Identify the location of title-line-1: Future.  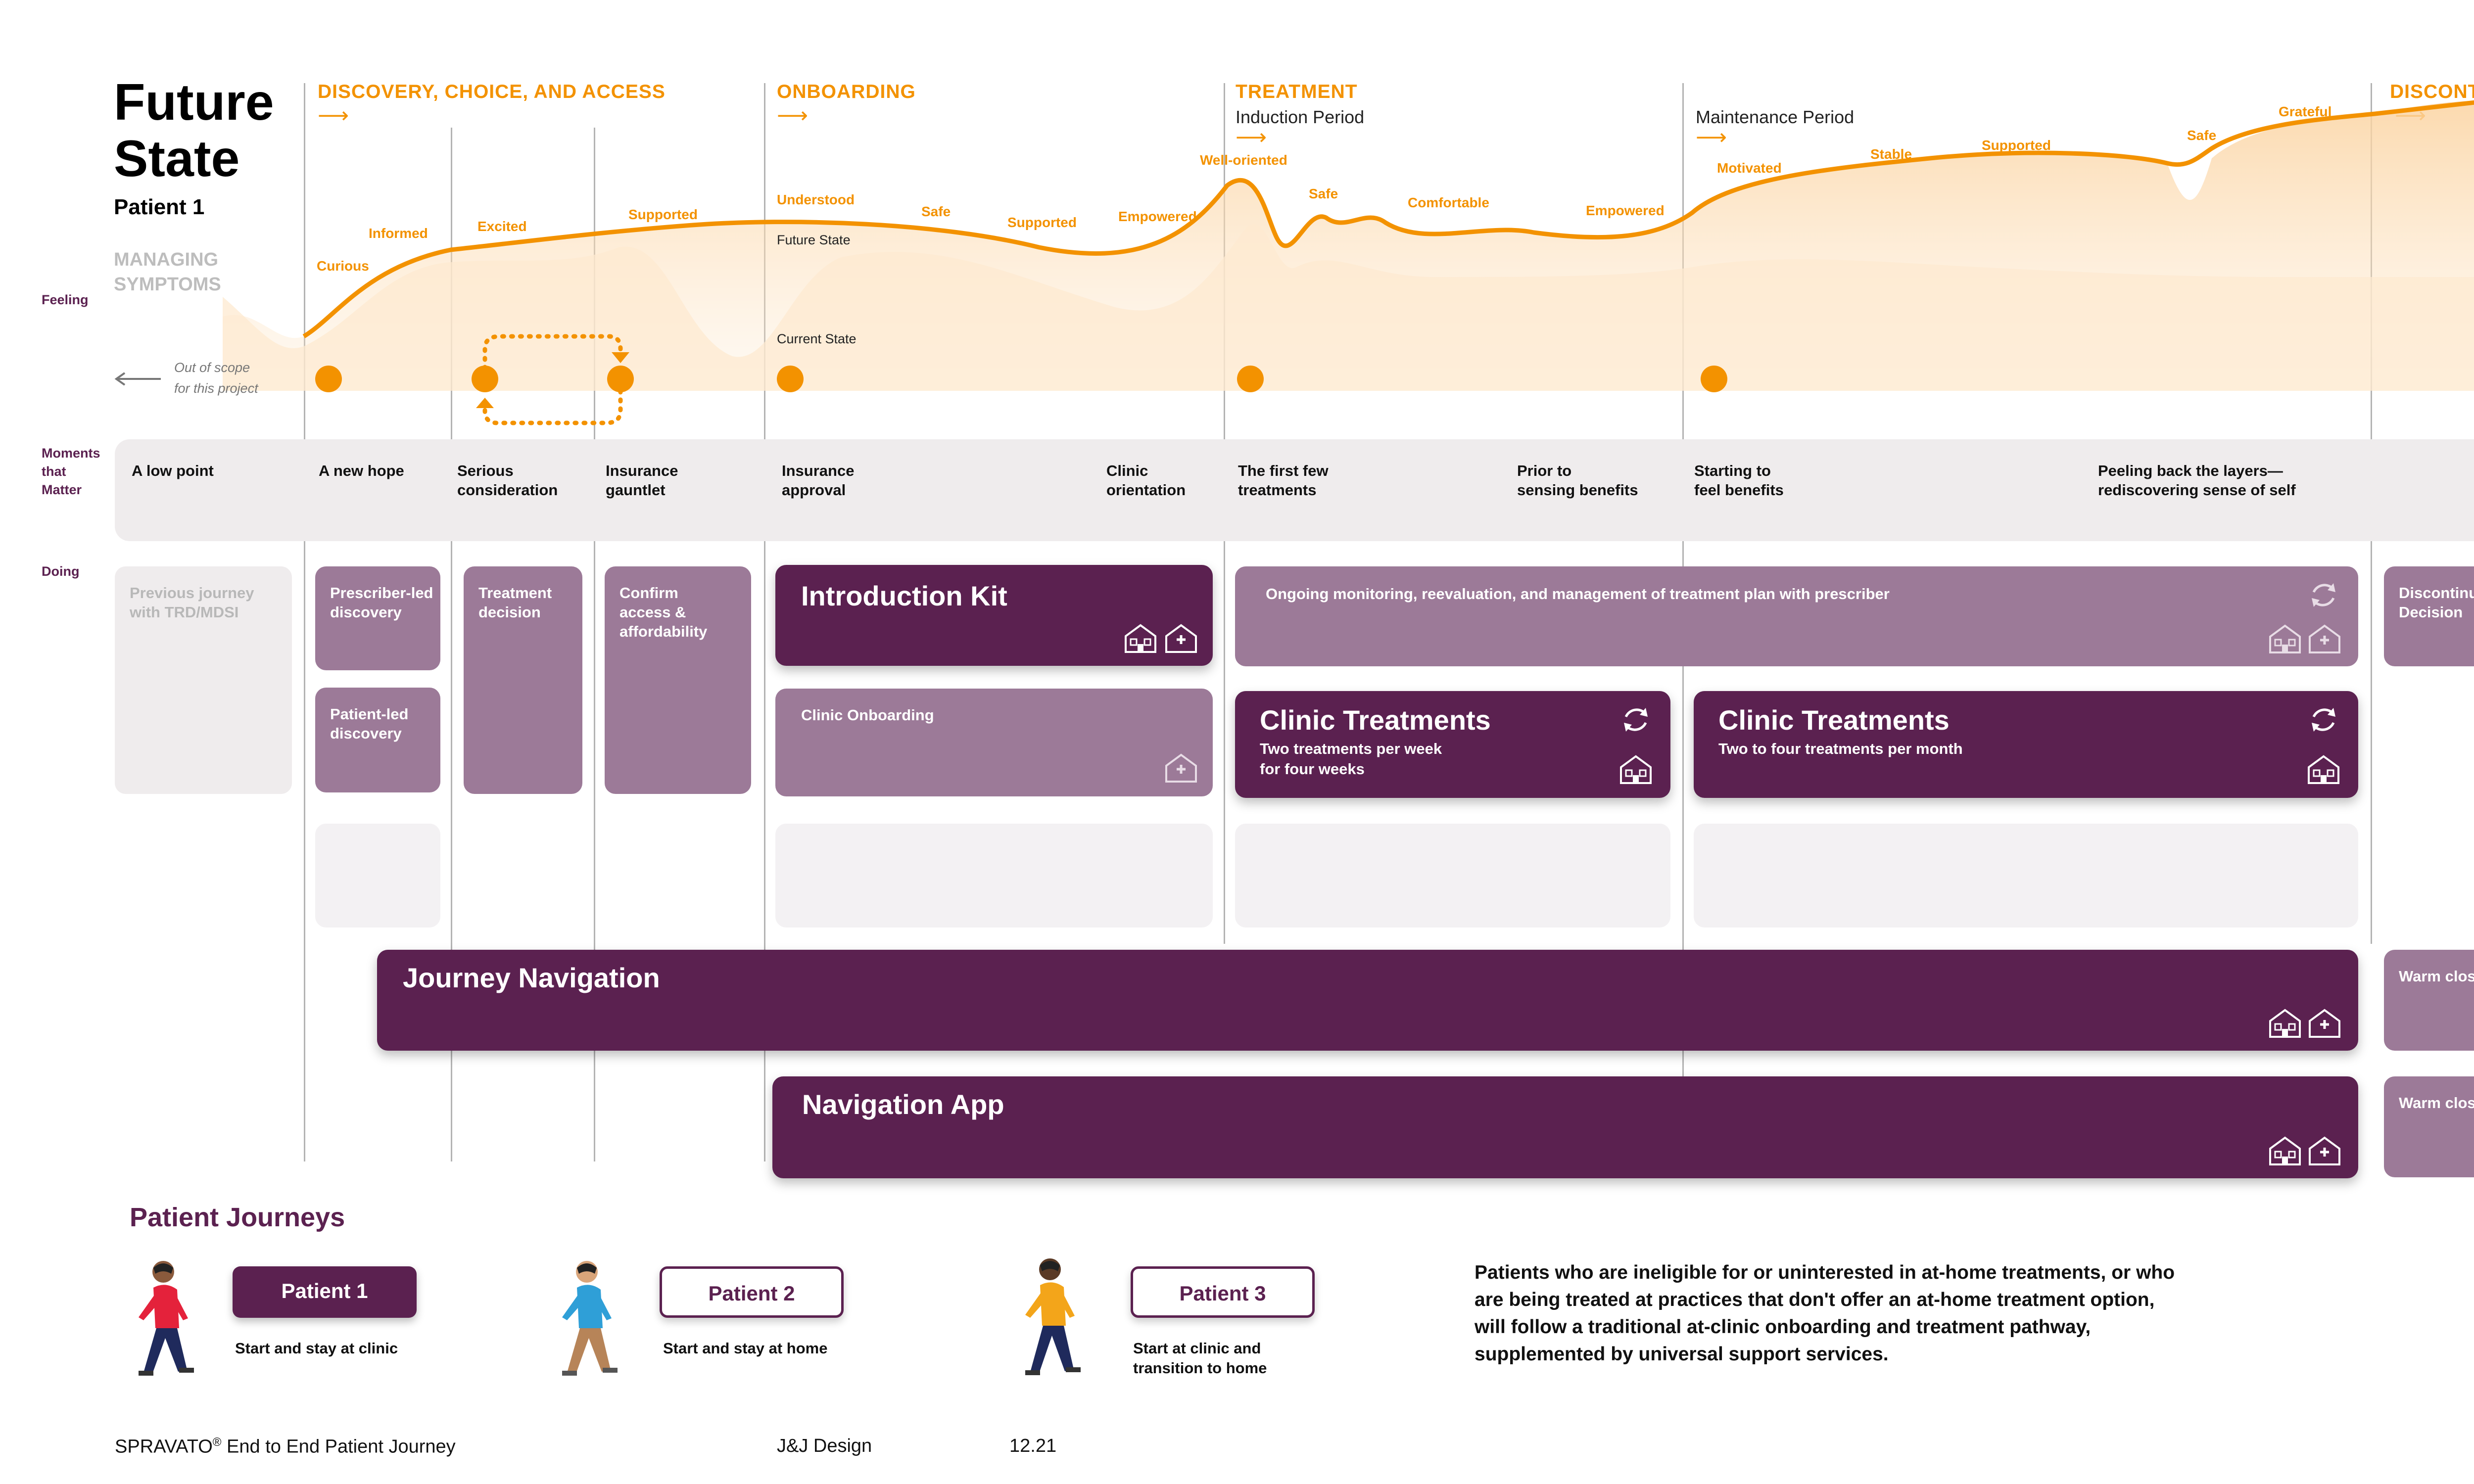
(194, 102).